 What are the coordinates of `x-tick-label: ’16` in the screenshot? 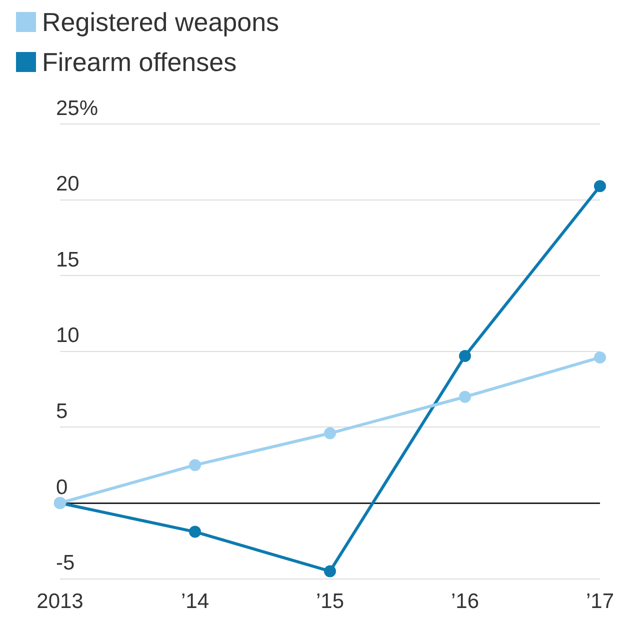 It's located at (465, 602).